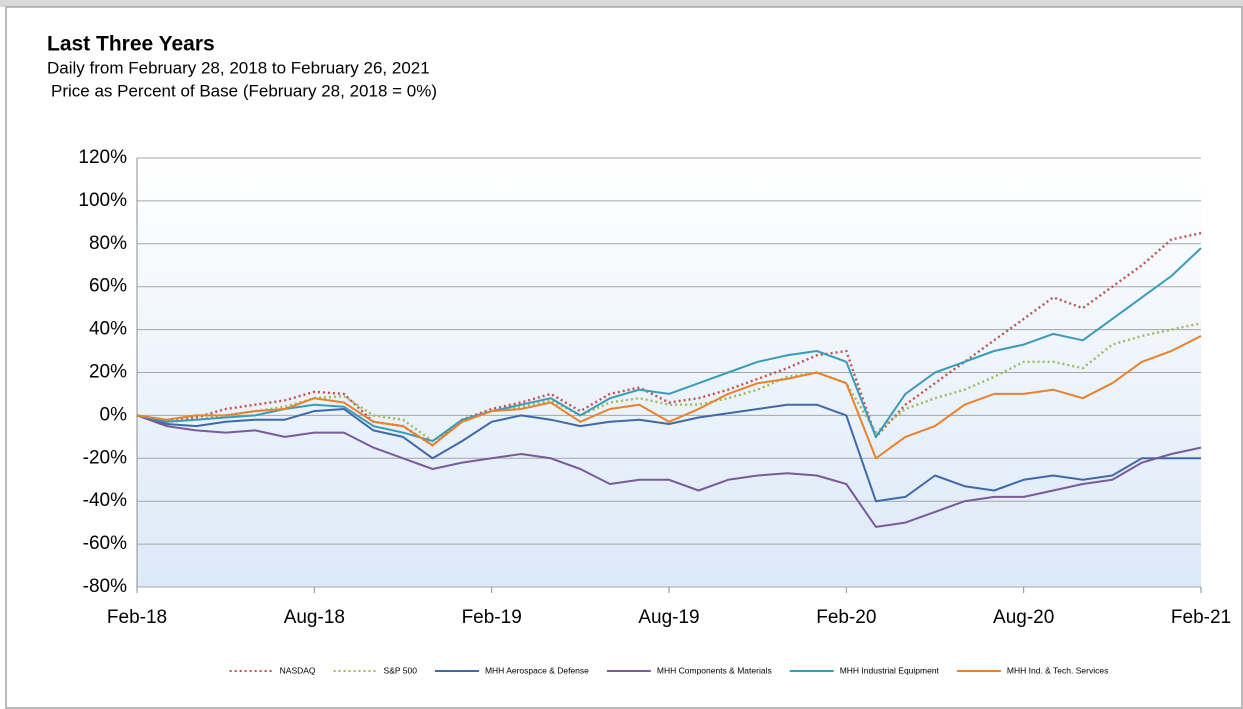 The image size is (1243, 709). Describe the element at coordinates (621, 3) in the screenshot. I see `top-bar` at that location.